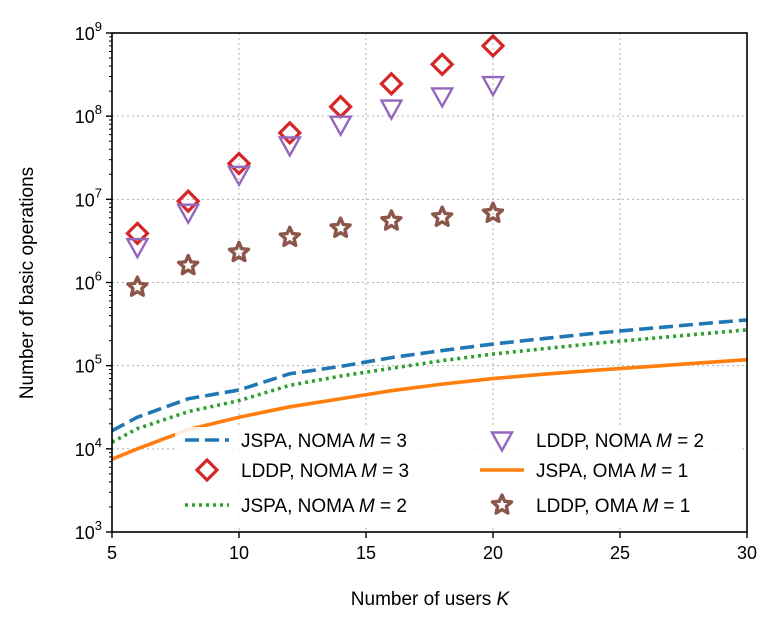 This screenshot has height=631, width=781. Describe the element at coordinates (620, 553) in the screenshot. I see `x-tick-label: 25` at that location.